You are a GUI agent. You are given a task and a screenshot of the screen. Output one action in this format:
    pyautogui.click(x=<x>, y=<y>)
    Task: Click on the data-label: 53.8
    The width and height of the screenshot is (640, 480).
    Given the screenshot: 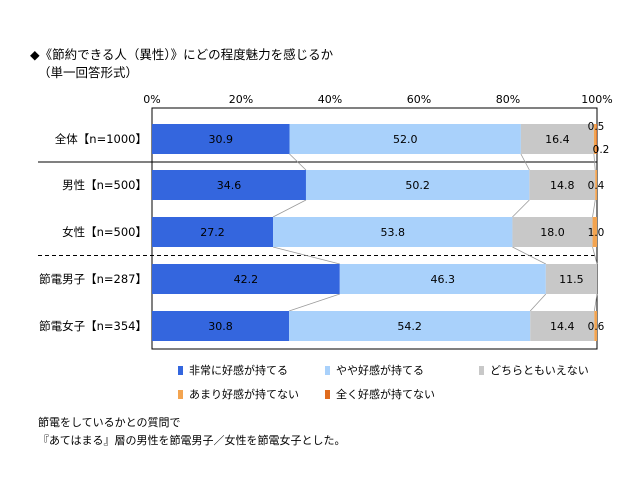 What is the action you would take?
    pyautogui.click(x=392, y=232)
    